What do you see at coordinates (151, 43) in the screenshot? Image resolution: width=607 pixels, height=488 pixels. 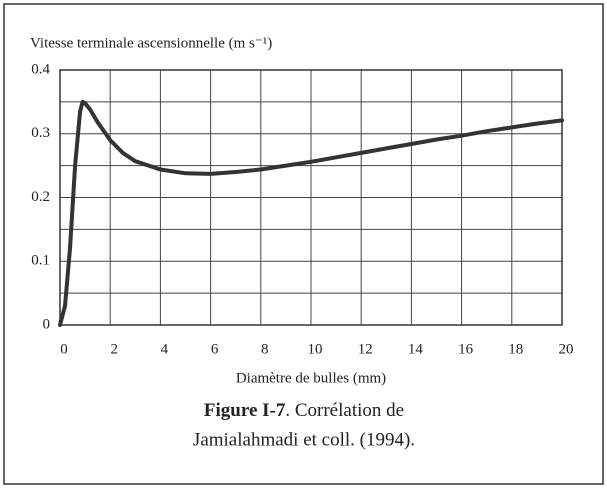 I see `y-axis-label: Vitesse terminale ascensionnelle (m s⁻¹)` at bounding box center [151, 43].